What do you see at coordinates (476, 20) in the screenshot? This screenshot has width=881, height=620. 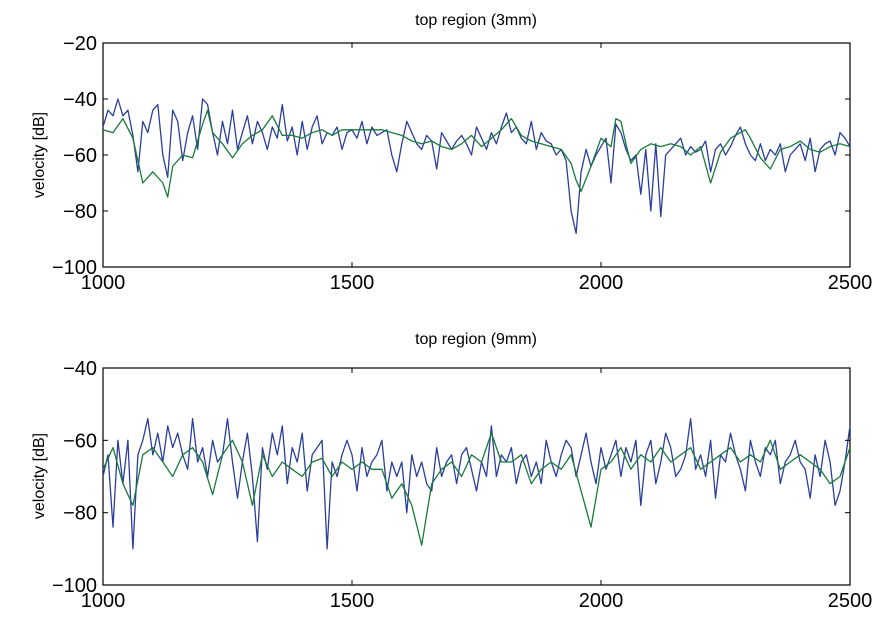 I see `chart-title: top region (3mm)` at bounding box center [476, 20].